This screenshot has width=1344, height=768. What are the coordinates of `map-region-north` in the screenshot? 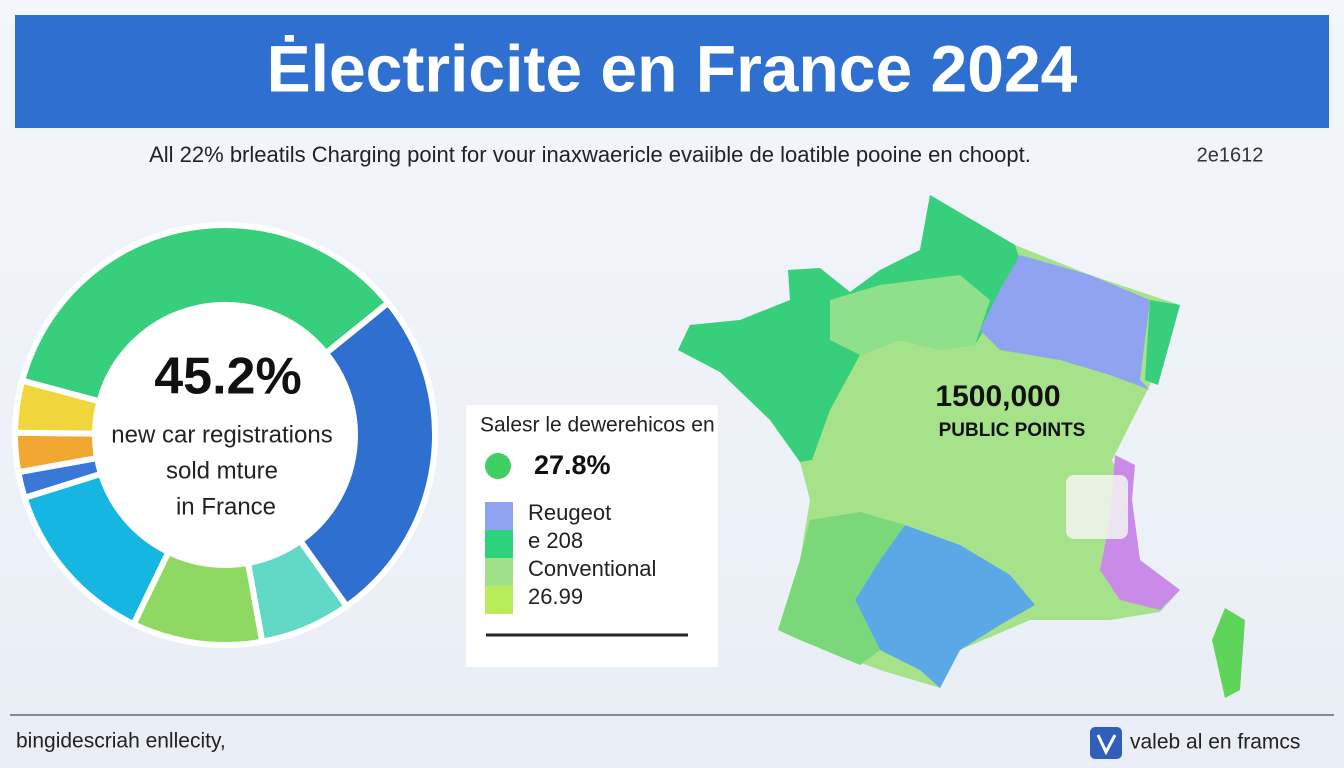 It's located at (910, 315).